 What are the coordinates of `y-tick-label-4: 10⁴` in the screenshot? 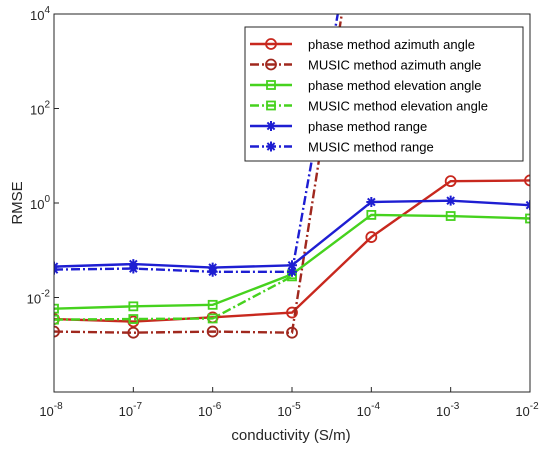 It's located at (40, 14).